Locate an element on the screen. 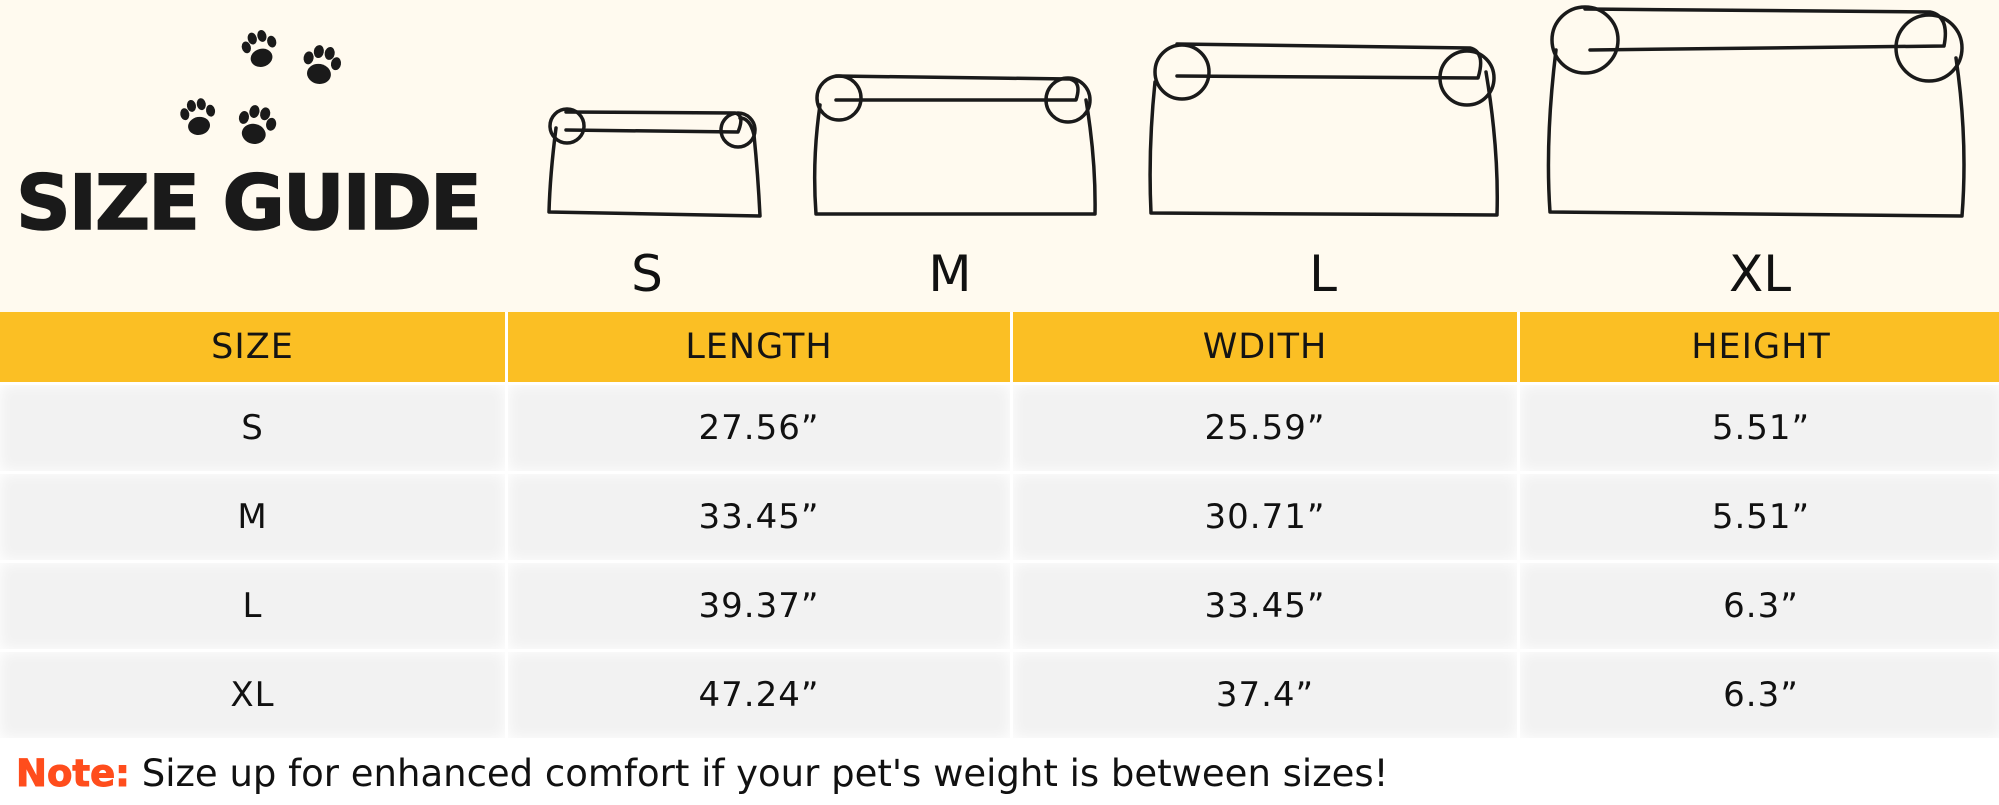  header-width: WDITH is located at coordinates (1265, 347).